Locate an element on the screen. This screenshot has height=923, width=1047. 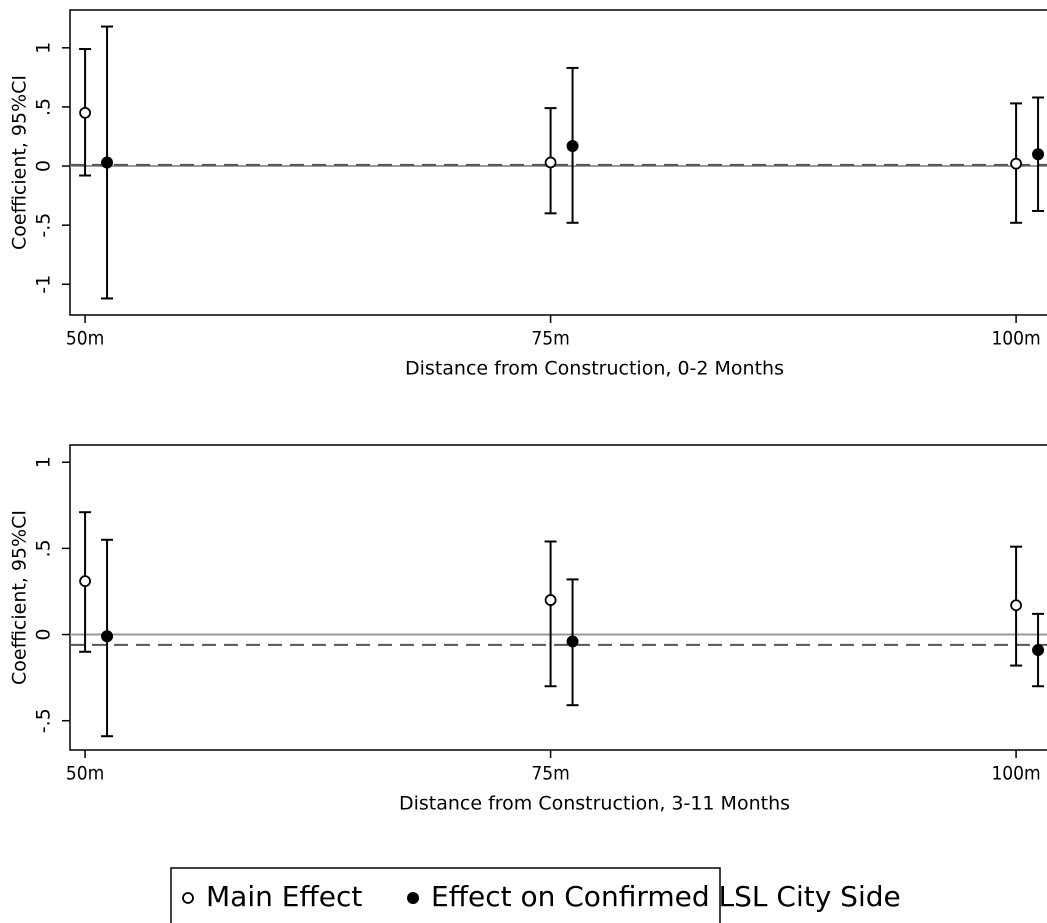
x-axis-title: Distance from Construction, 0-2 Months is located at coordinates (594, 369).